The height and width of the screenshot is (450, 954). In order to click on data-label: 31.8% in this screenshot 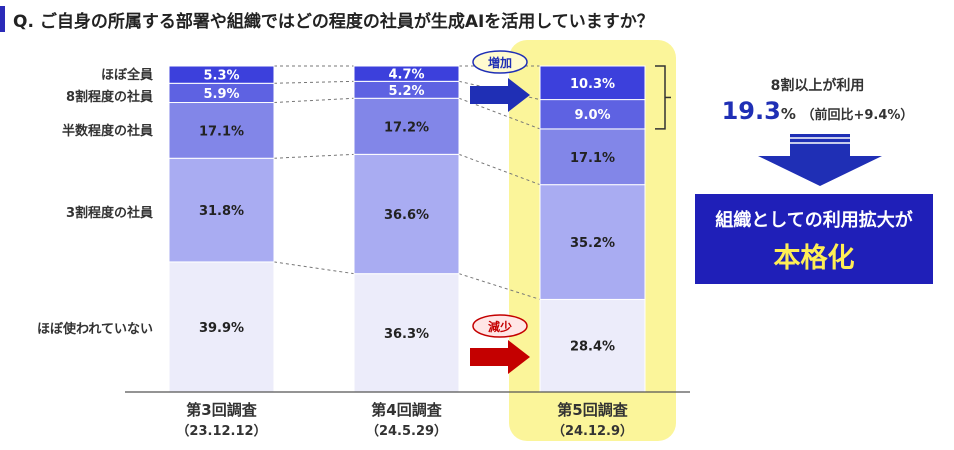, I will do `click(221, 211)`.